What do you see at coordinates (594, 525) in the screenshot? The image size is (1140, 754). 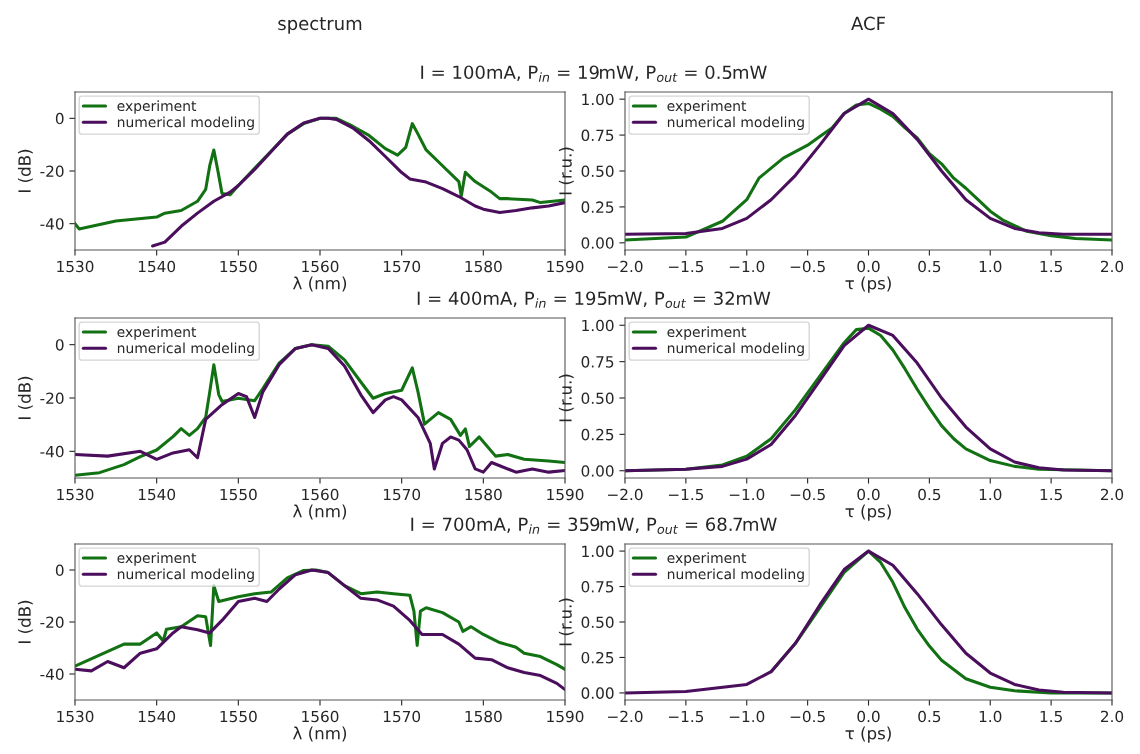 I see `chart-subtitle: I = 700mA, P$_{in}$ = 359mW, P$_{out}$ = 68.7mW` at bounding box center [594, 525].